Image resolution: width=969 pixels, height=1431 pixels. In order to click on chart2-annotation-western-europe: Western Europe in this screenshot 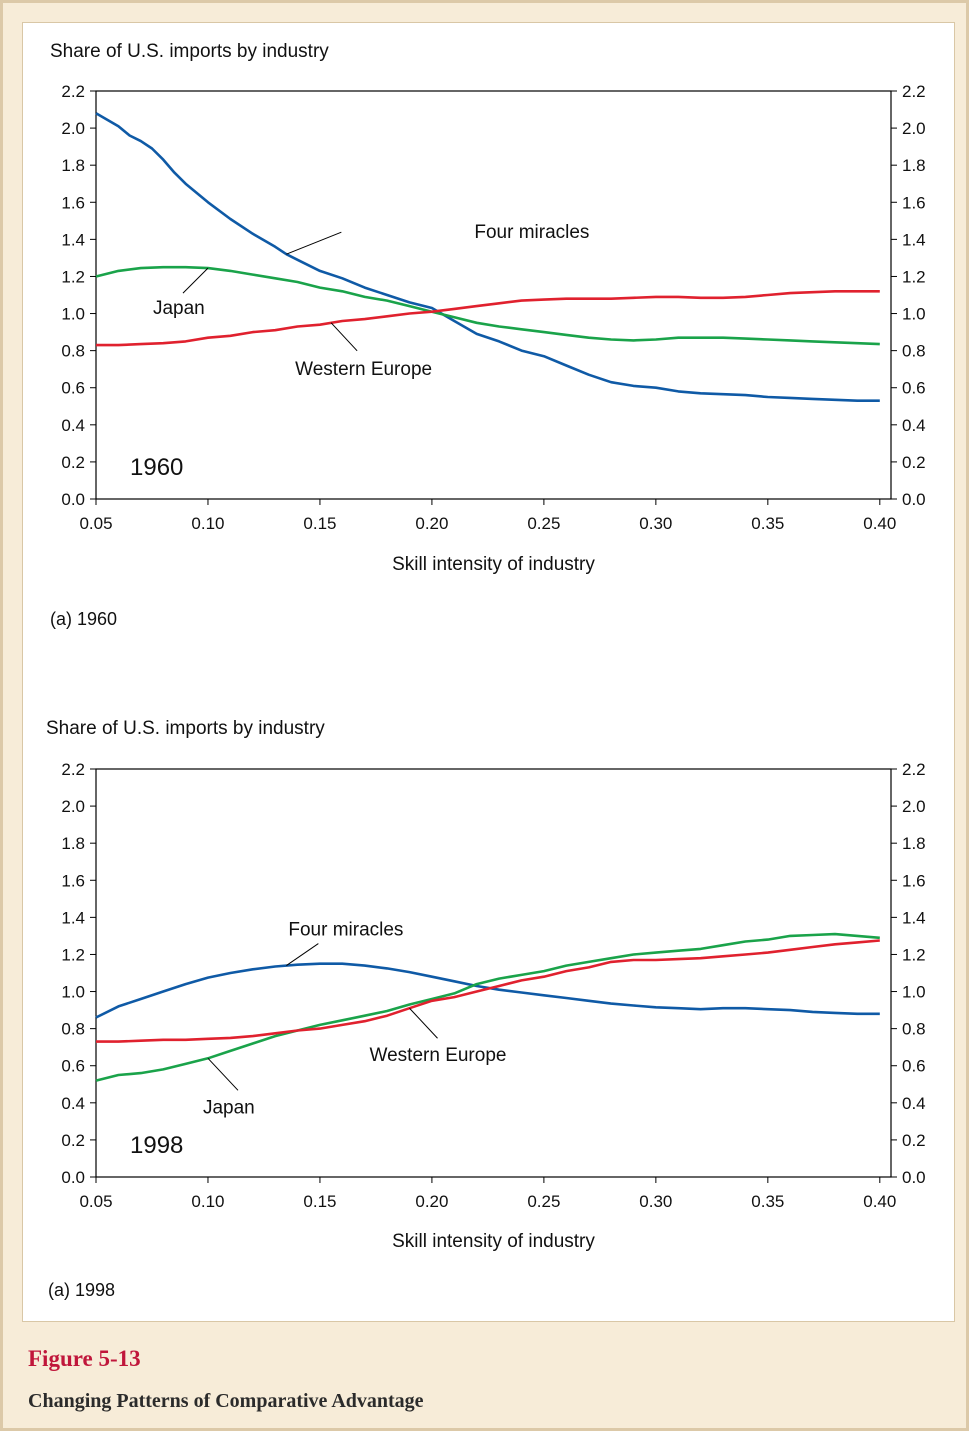, I will do `click(438, 1055)`.